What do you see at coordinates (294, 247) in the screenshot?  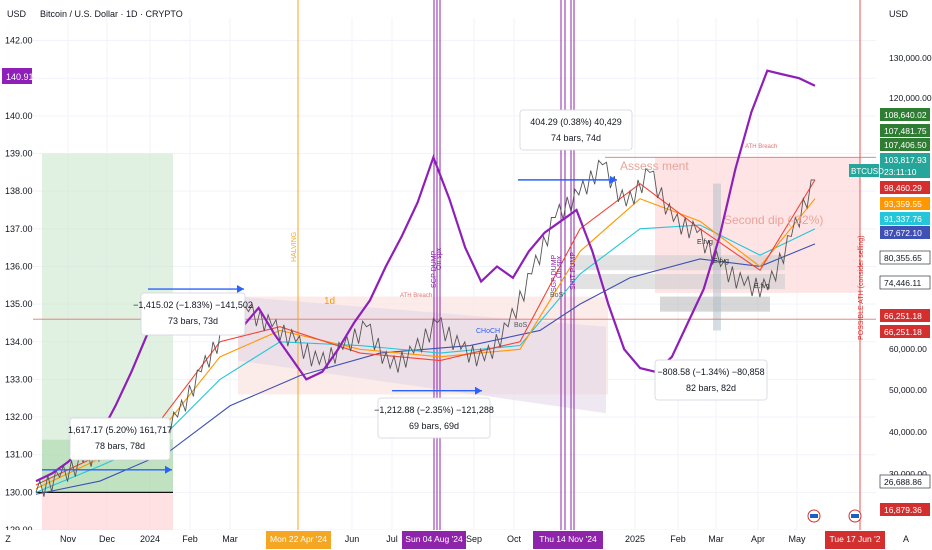 I see `chart-text-label: HALVING` at bounding box center [294, 247].